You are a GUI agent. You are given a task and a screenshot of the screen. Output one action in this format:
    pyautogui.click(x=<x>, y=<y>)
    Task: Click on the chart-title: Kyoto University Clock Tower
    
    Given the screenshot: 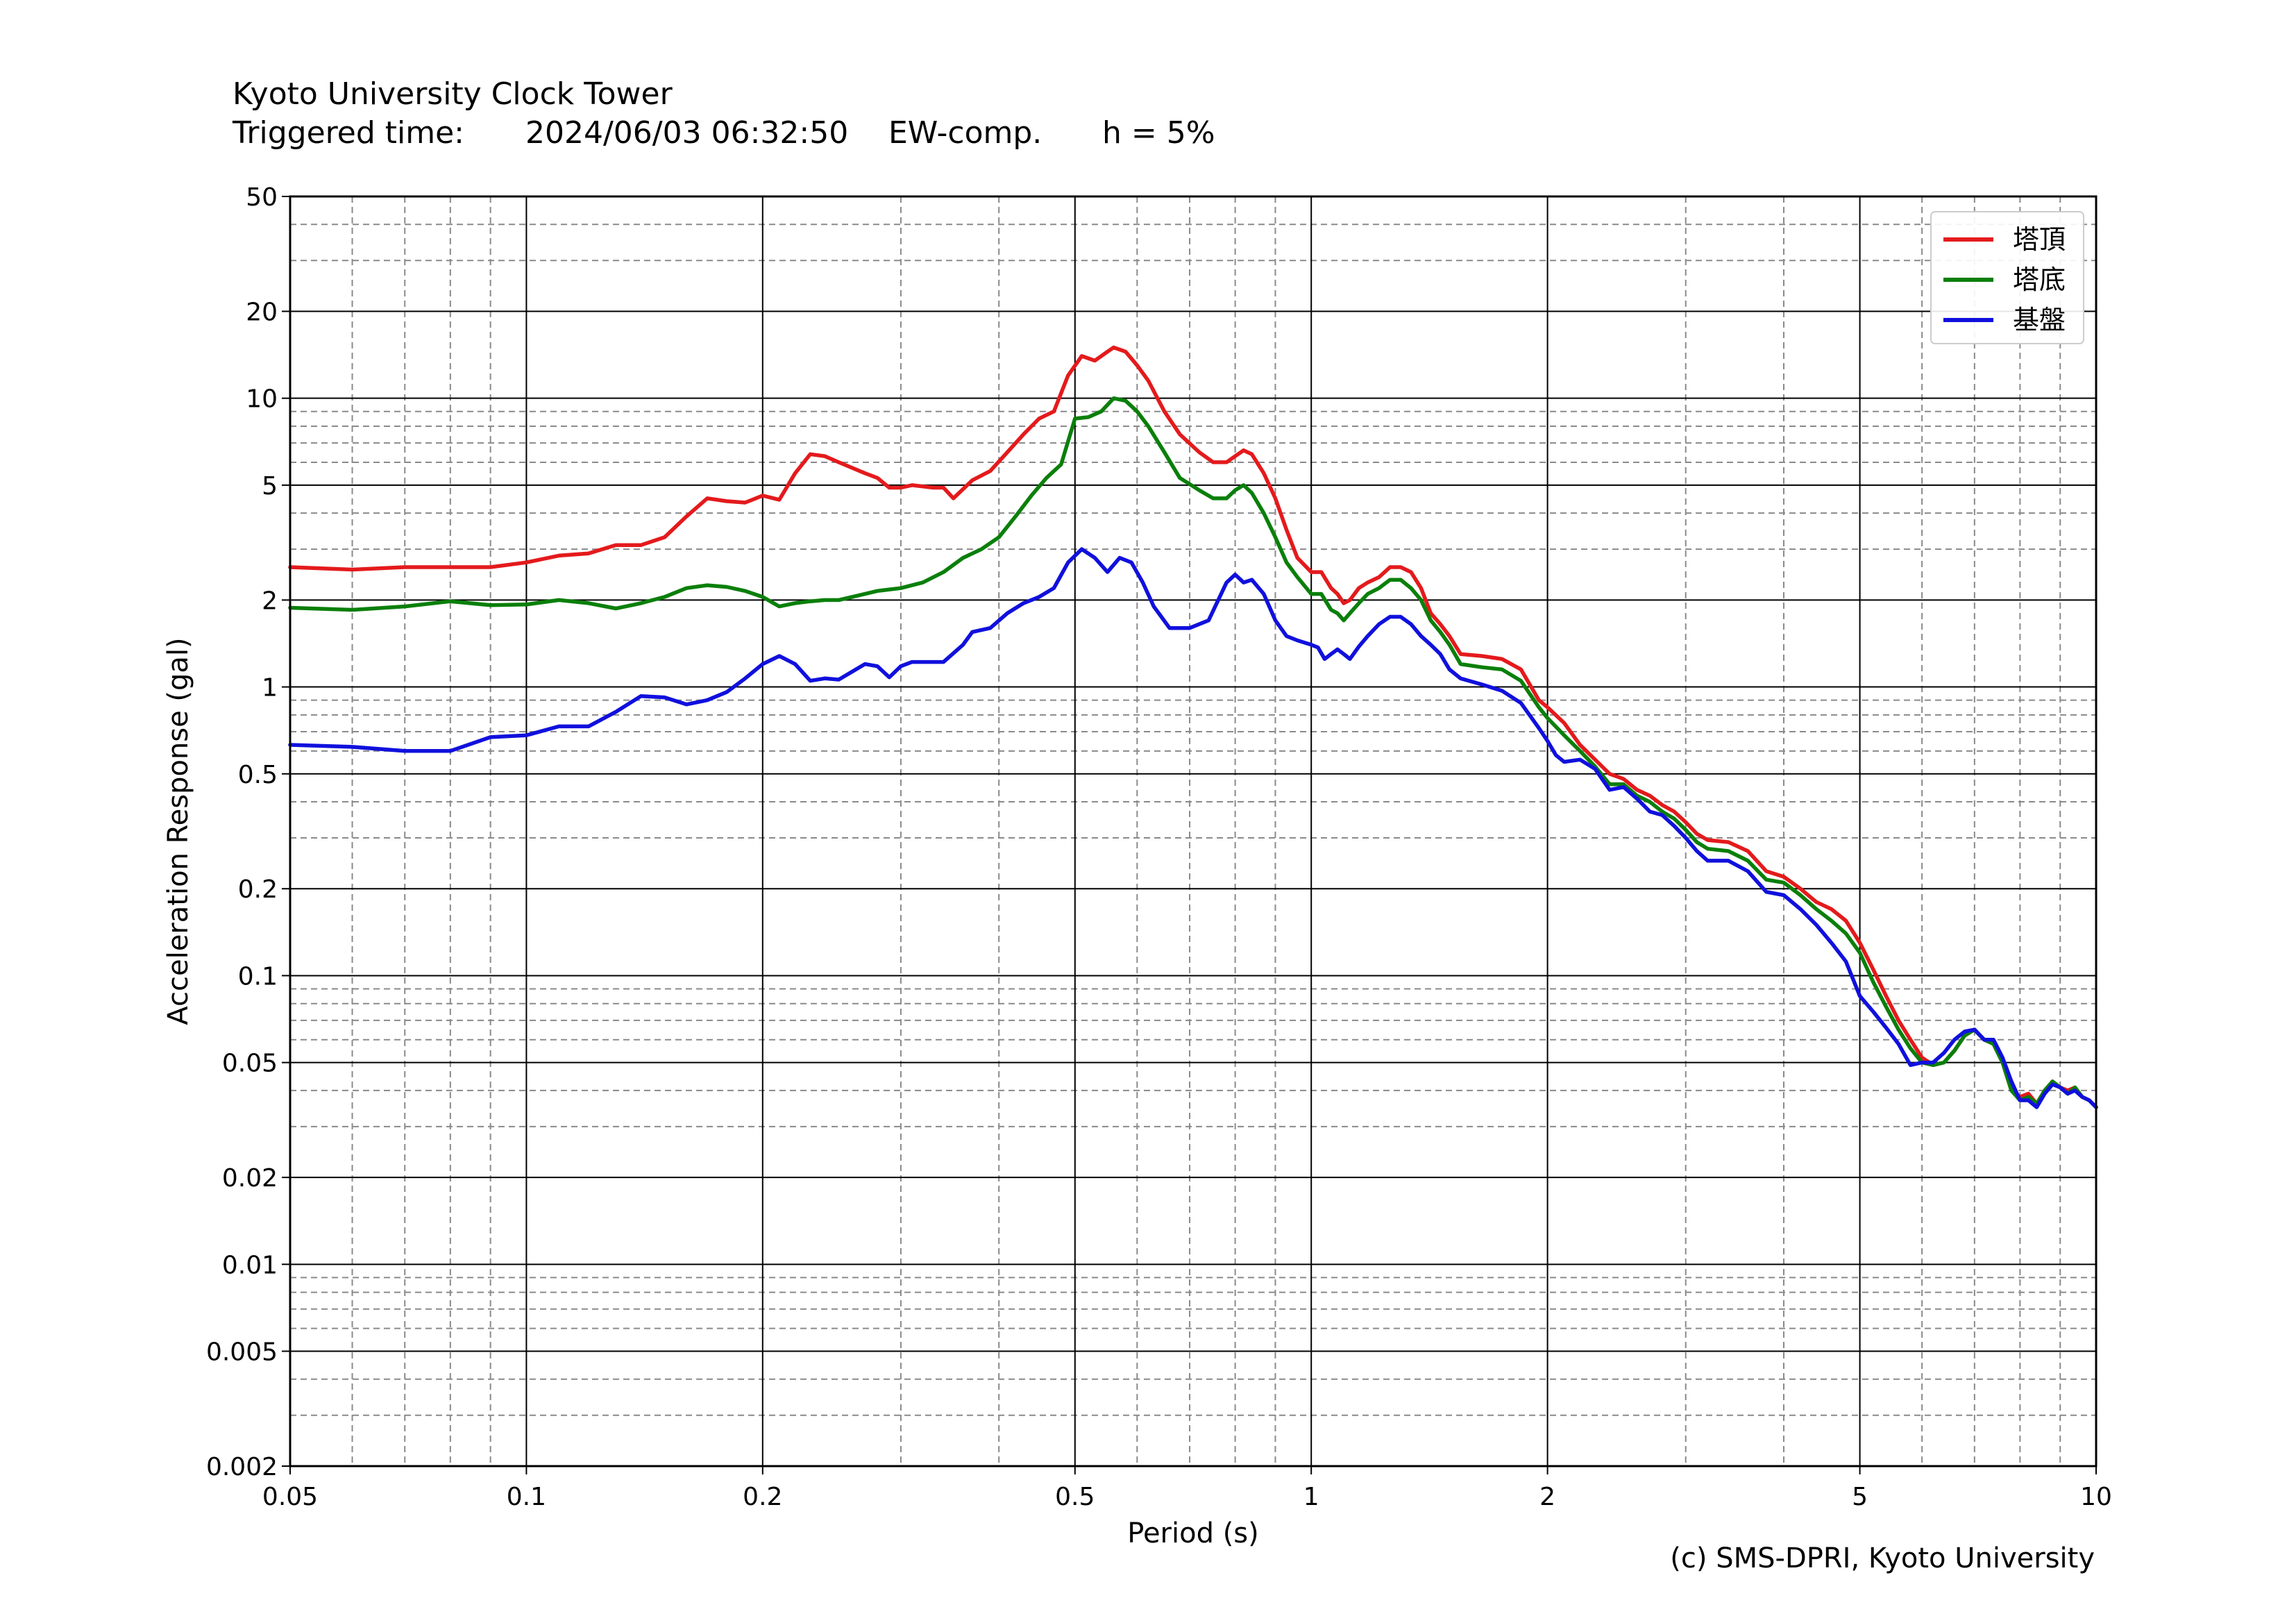 What is the action you would take?
    pyautogui.click(x=453, y=94)
    